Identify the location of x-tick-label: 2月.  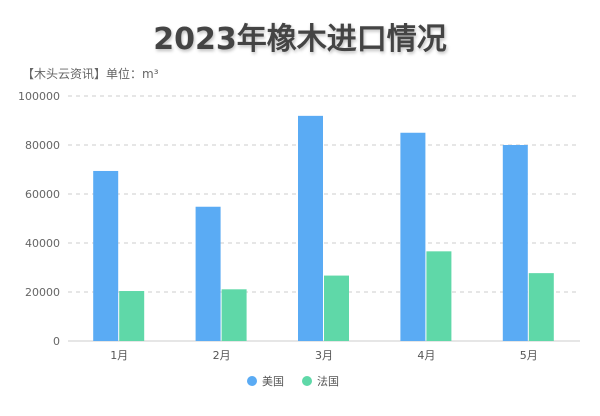
(222, 355).